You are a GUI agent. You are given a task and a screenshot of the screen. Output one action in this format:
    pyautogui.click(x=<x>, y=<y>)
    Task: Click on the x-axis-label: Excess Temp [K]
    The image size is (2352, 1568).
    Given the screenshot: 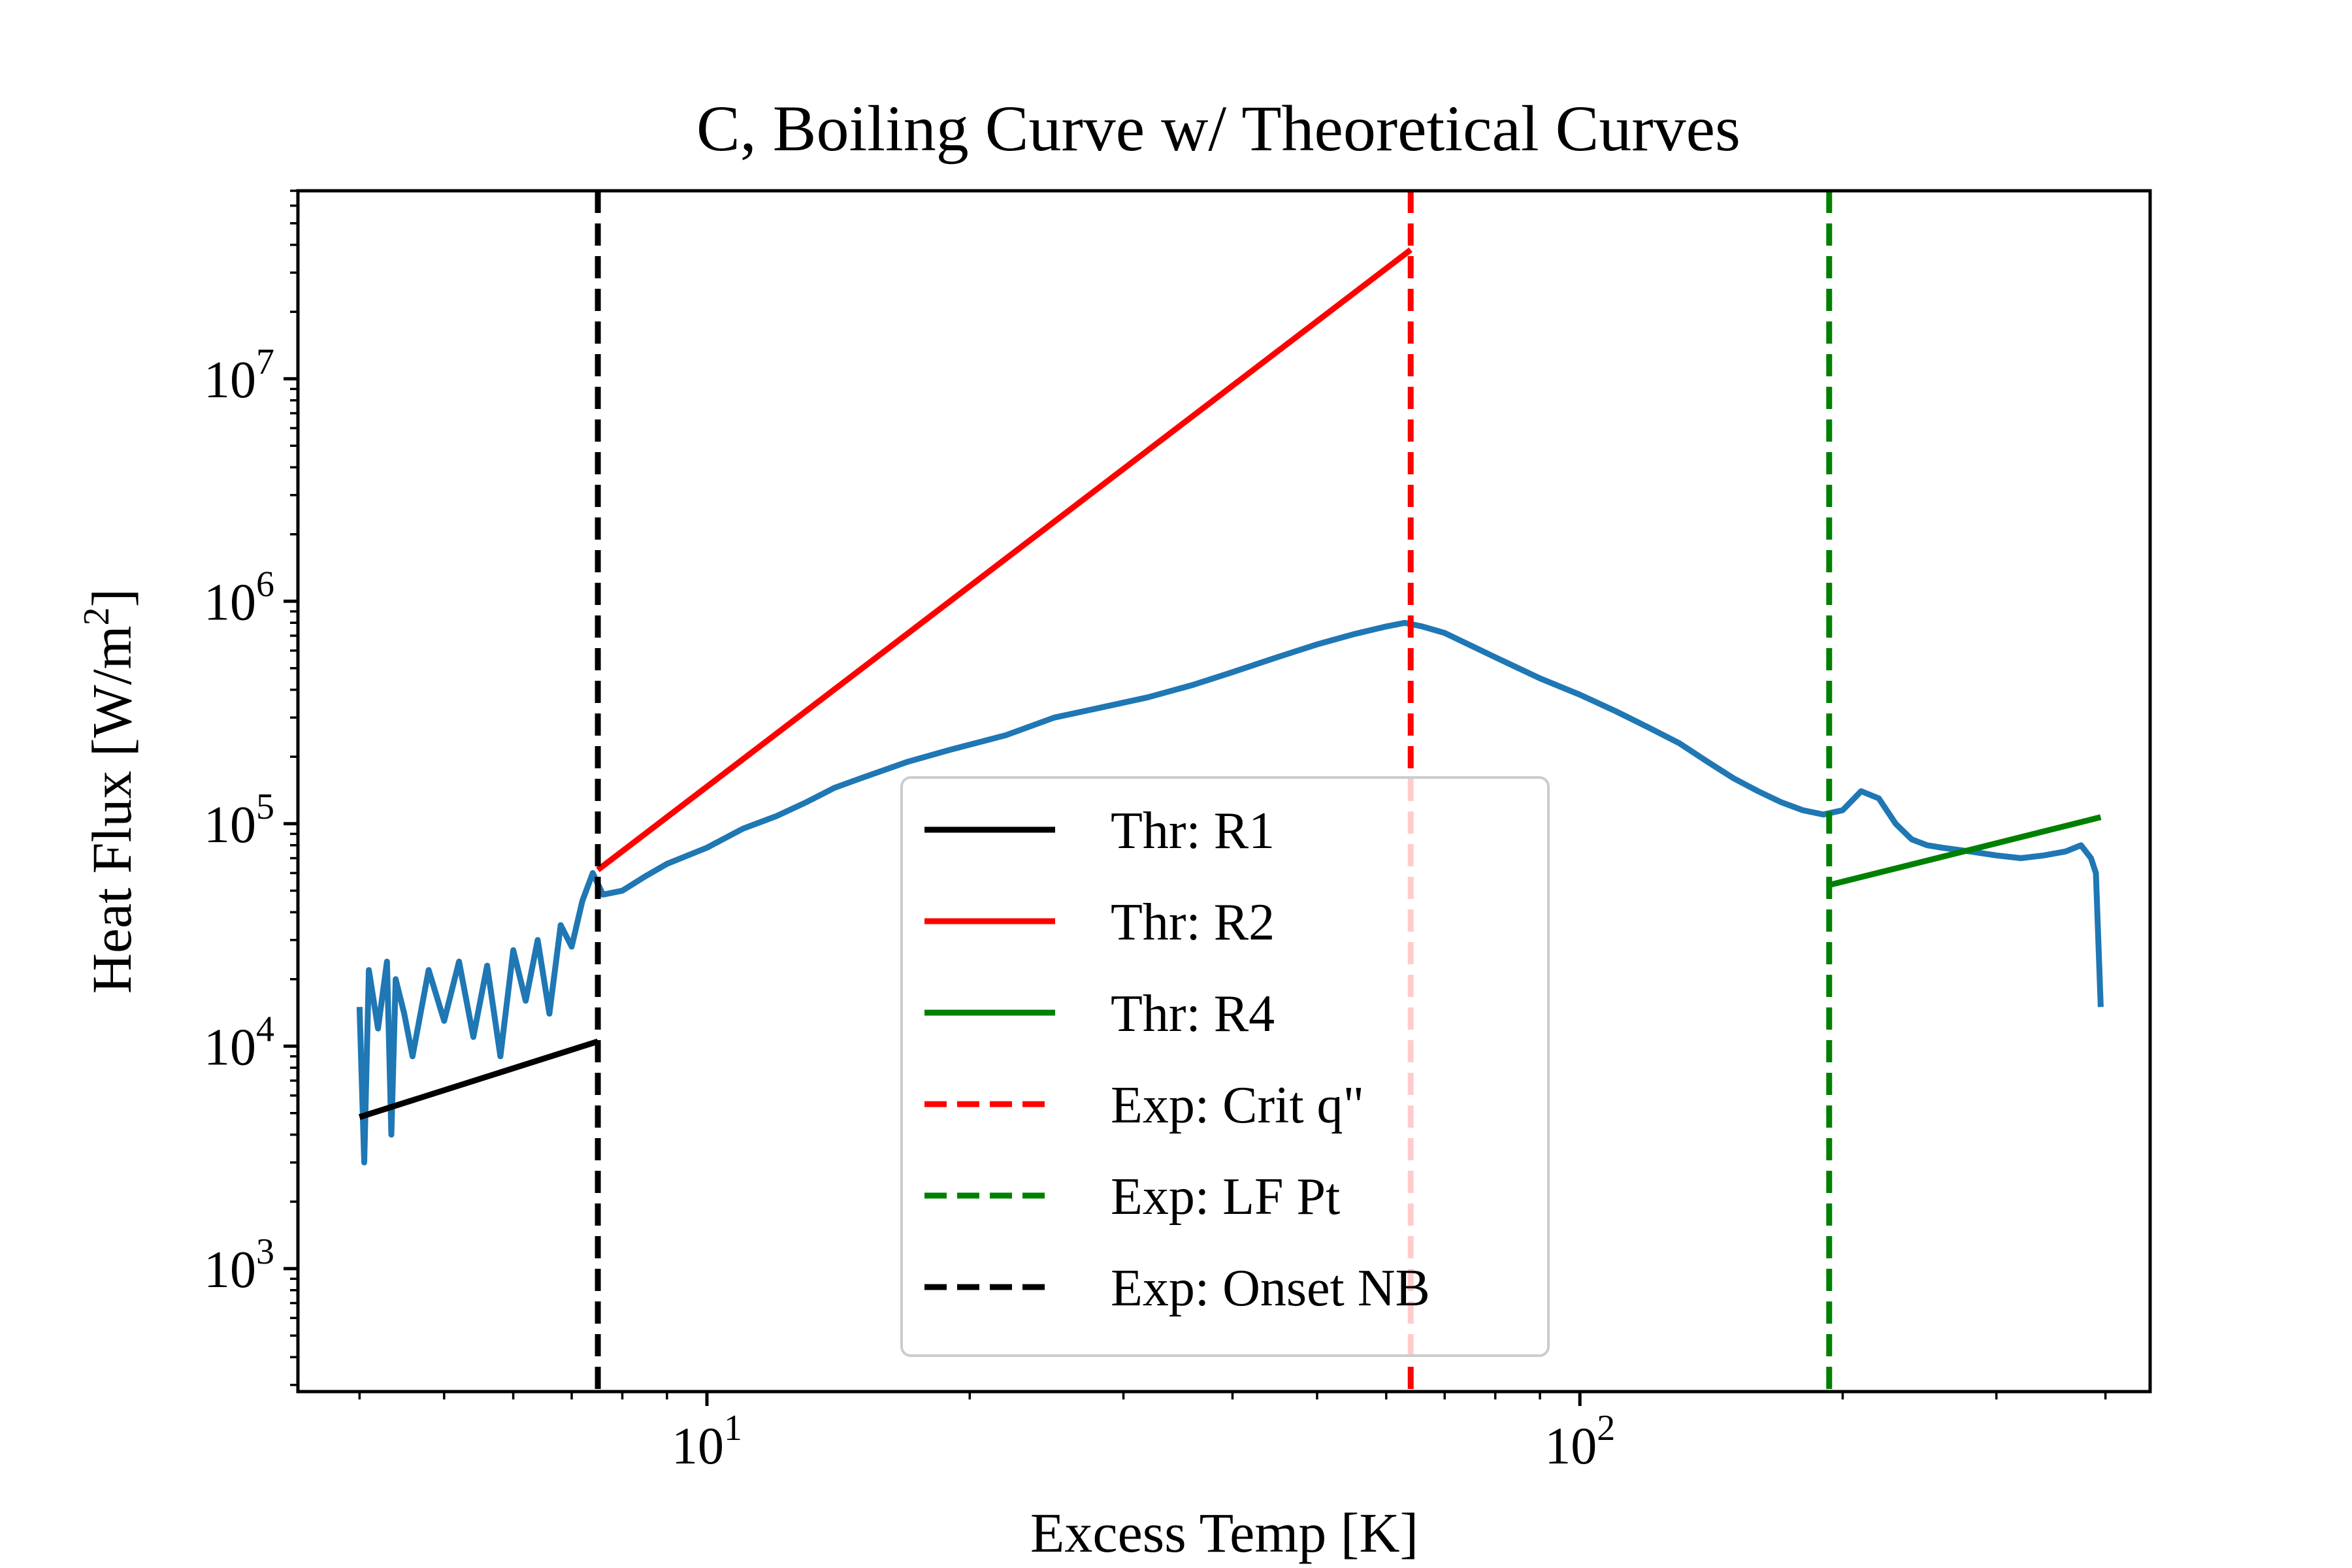 What is the action you would take?
    pyautogui.click(x=1224, y=1532)
    